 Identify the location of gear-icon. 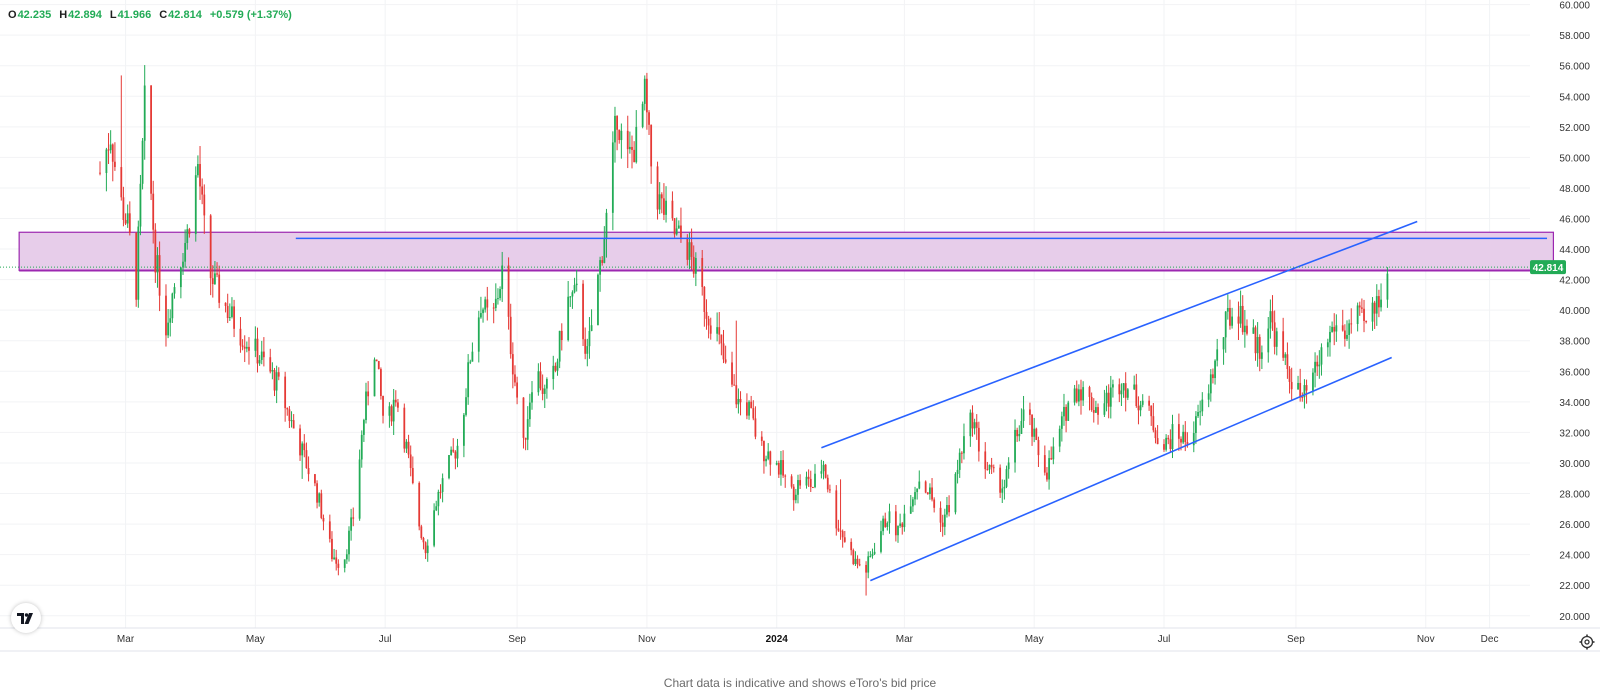
(1587, 642).